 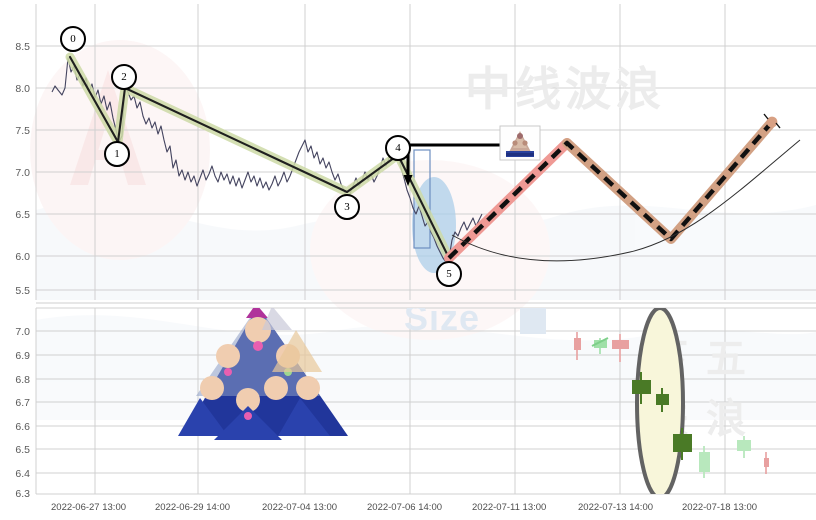 What do you see at coordinates (22, 173) in the screenshot?
I see `y-tick-7-0: 7.0` at bounding box center [22, 173].